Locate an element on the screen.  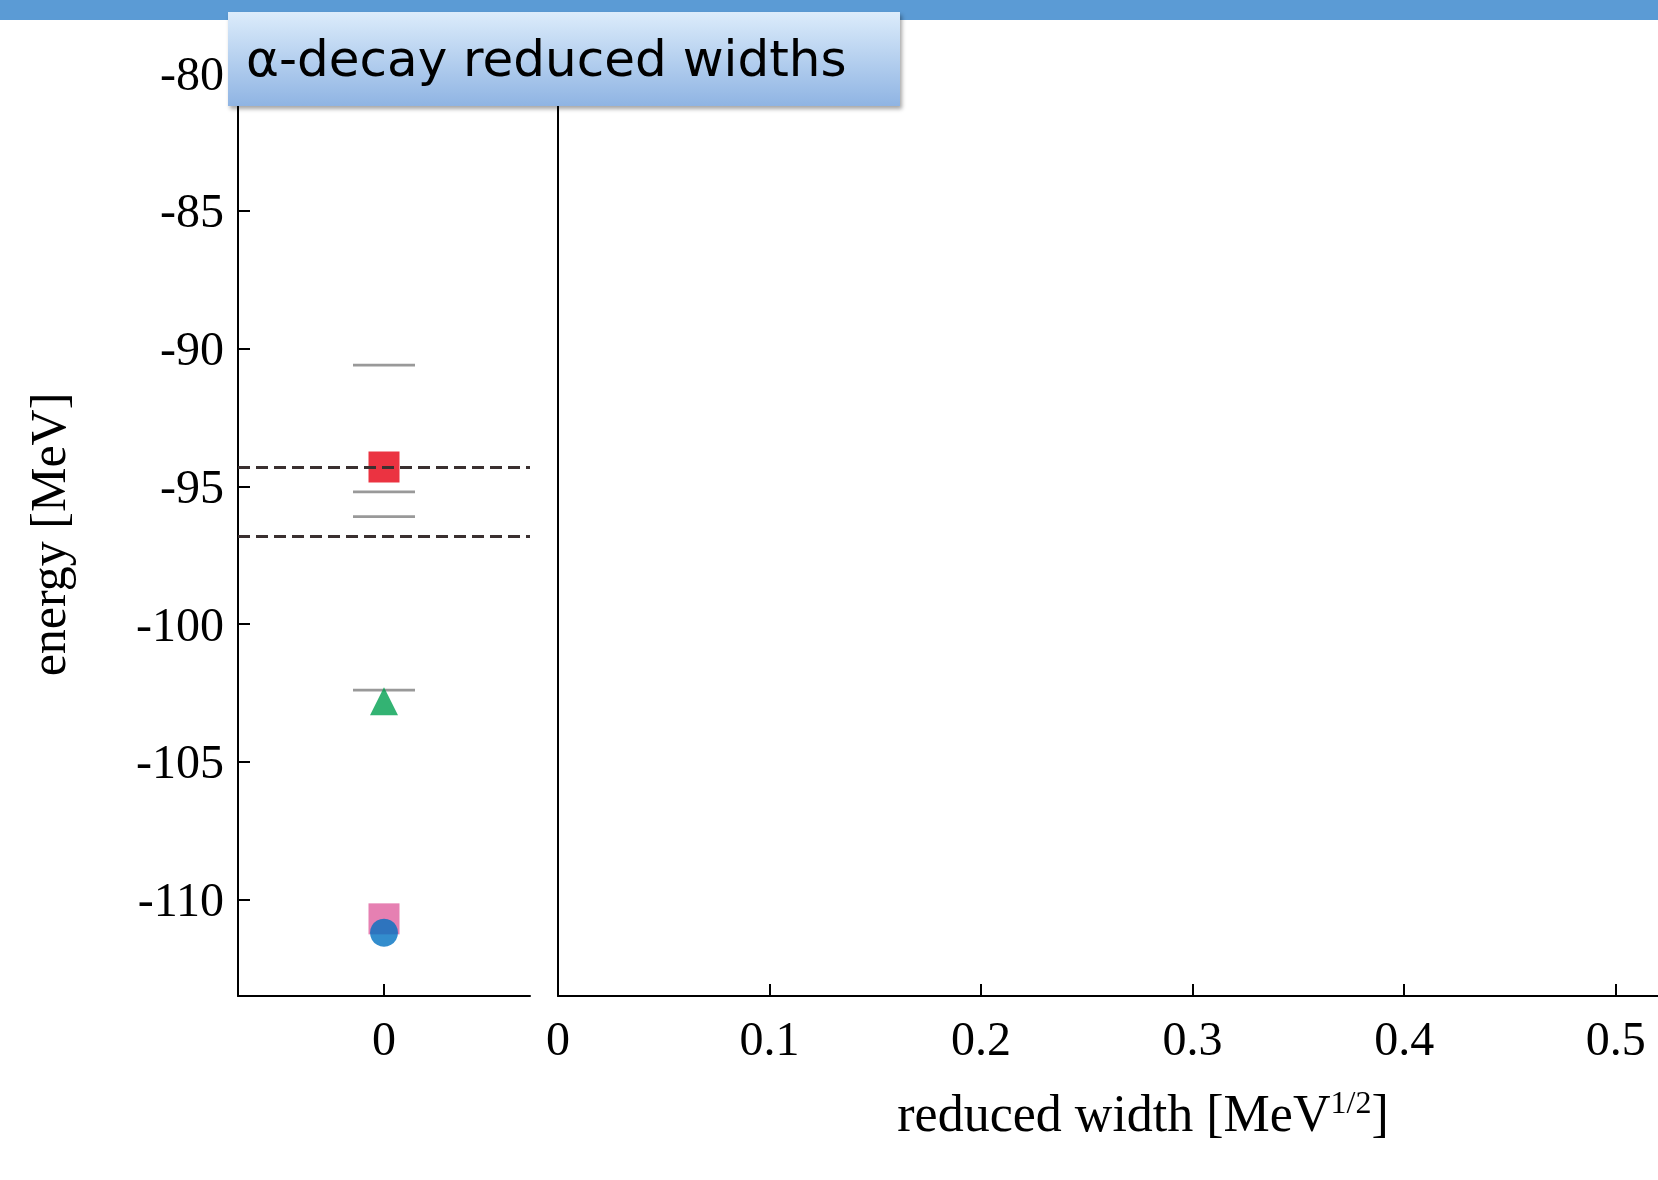
y-tick-label: -100 is located at coordinates (180, 624).